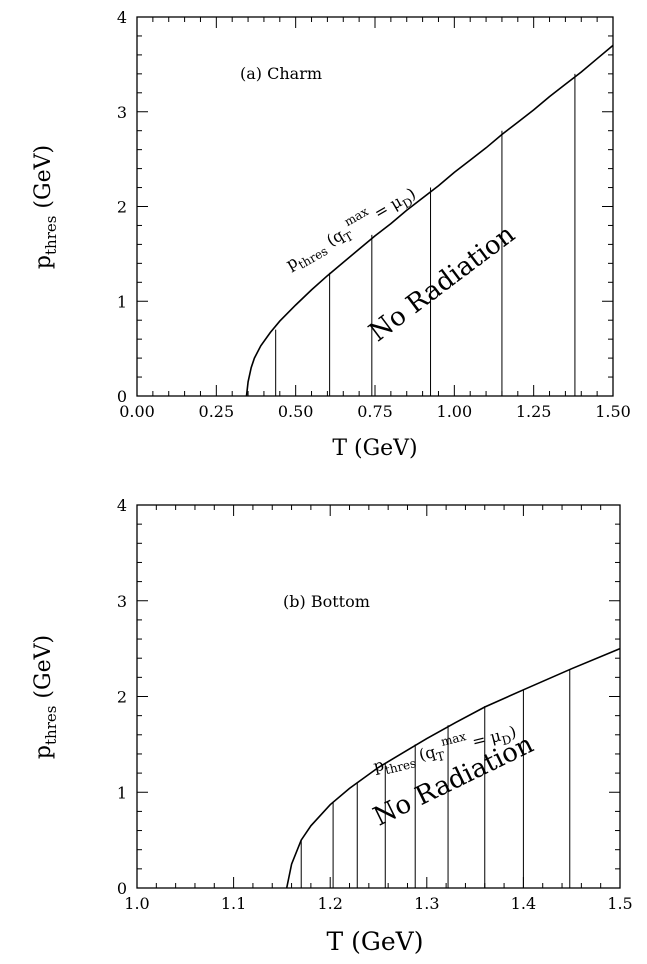  What do you see at coordinates (326, 601) in the screenshot?
I see `panel-label: (b) Bottom` at bounding box center [326, 601].